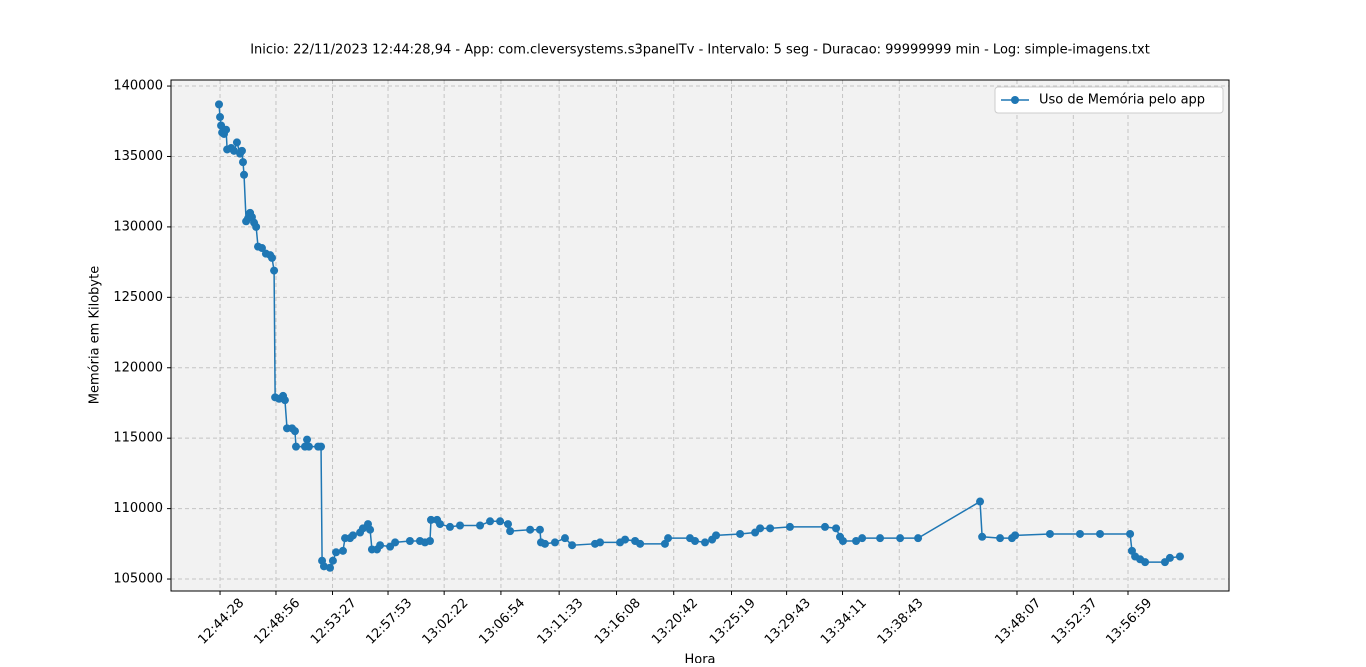  I want to click on x-tick-label: 13:48:07, so click(1018, 622).